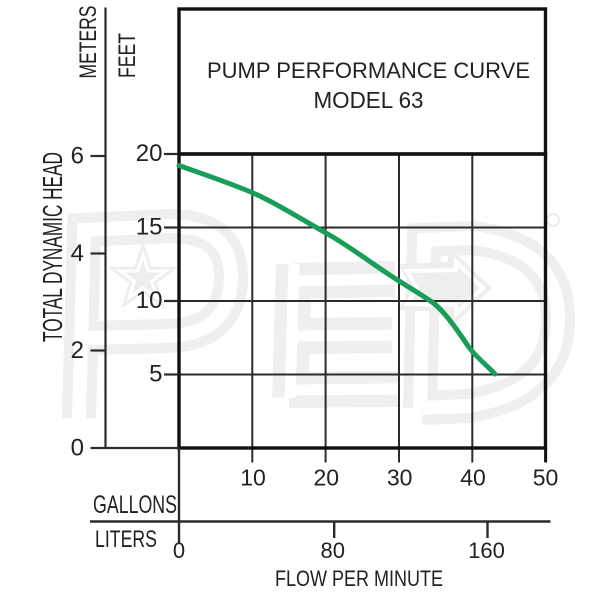 Image resolution: width=600 pixels, height=600 pixels. I want to click on svg-text: LITERS, so click(126, 539).